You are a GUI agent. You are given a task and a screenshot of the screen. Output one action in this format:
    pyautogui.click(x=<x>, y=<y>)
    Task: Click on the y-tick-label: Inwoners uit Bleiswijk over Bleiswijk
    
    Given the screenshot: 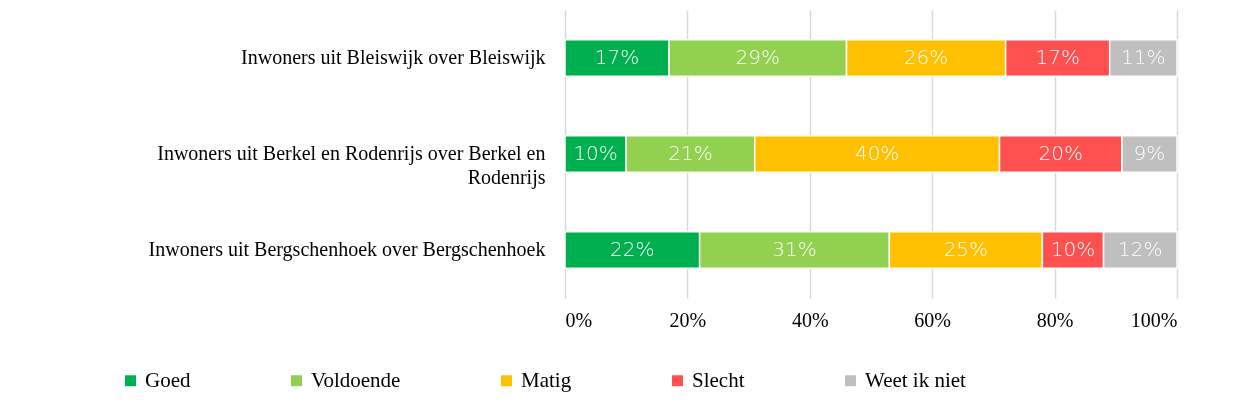 What is the action you would take?
    pyautogui.click(x=393, y=57)
    